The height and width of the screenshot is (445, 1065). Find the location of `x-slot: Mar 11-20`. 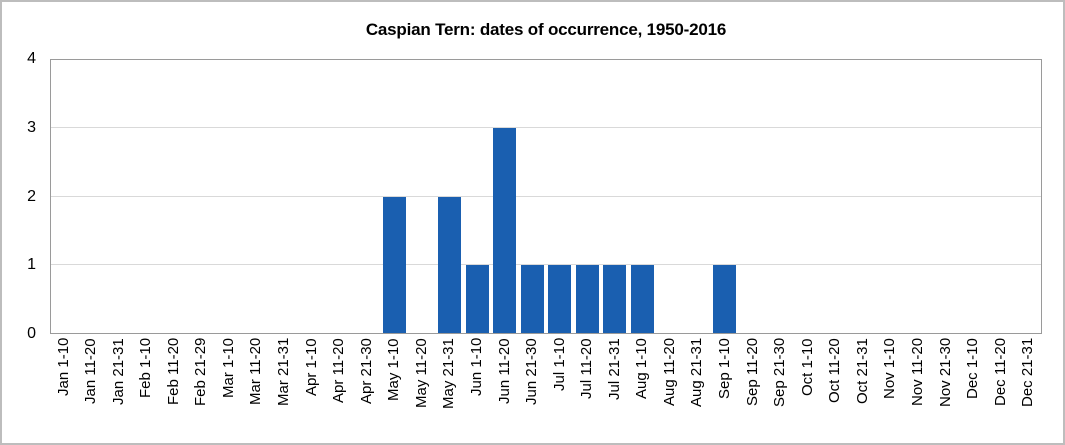

x-slot: Mar 11-20 is located at coordinates (257, 388).